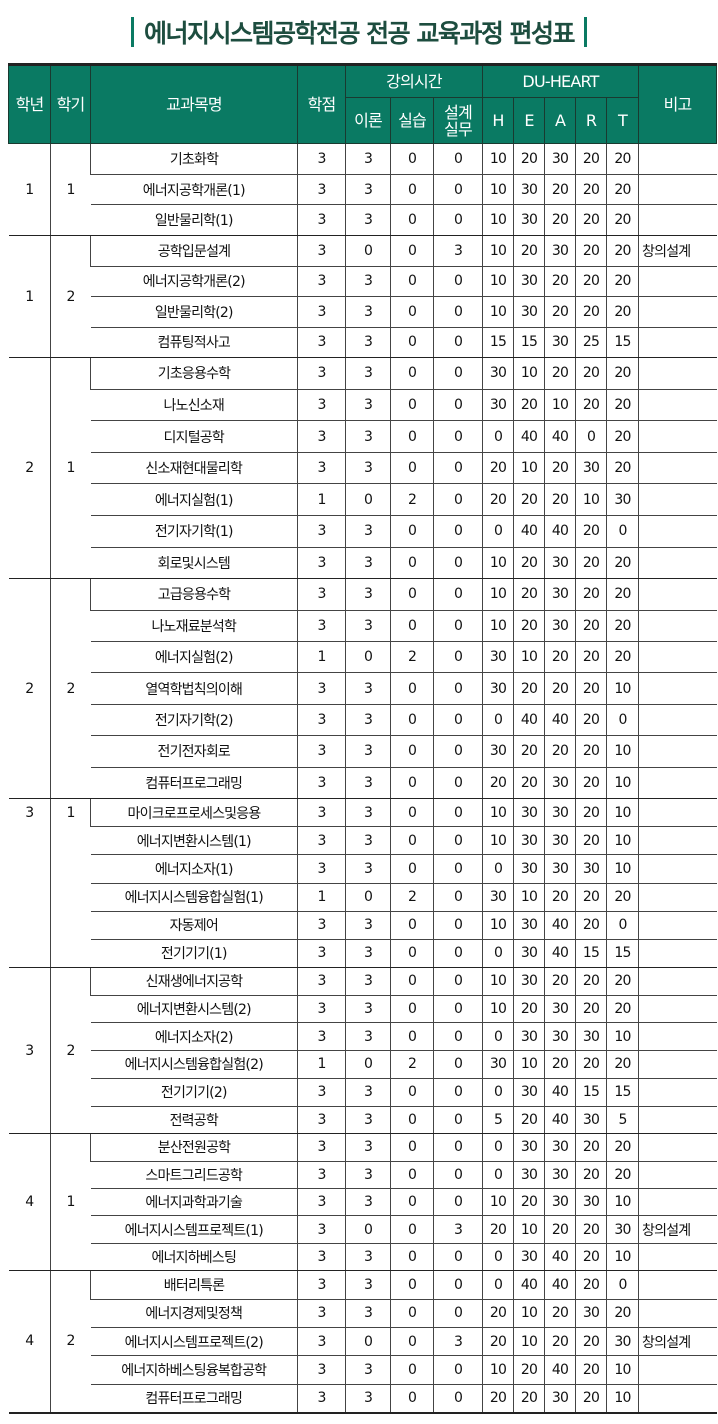 The image size is (718, 1424). What do you see at coordinates (363, 897) in the screenshot?
I see `table-row: 에너지시스템융합실험(1) 1 0 2 0 30 10 20 20 20` at bounding box center [363, 897].